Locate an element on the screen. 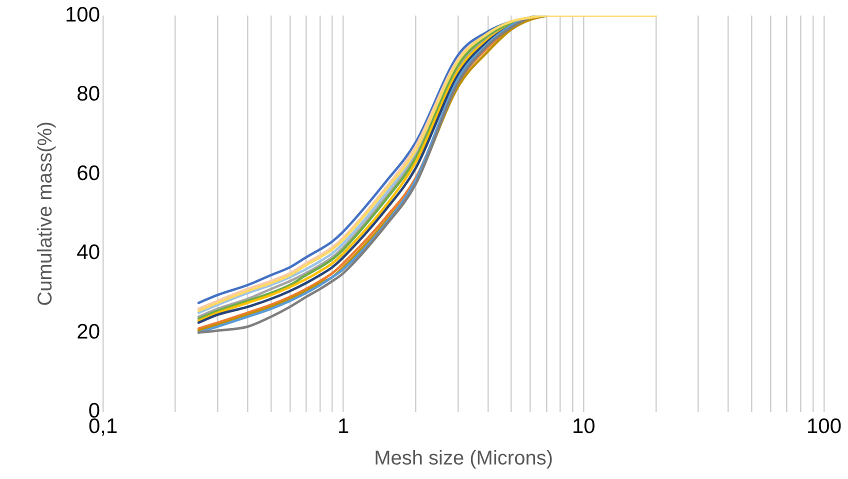 The height and width of the screenshot is (479, 848). x-tick-label: 100 is located at coordinates (824, 426).